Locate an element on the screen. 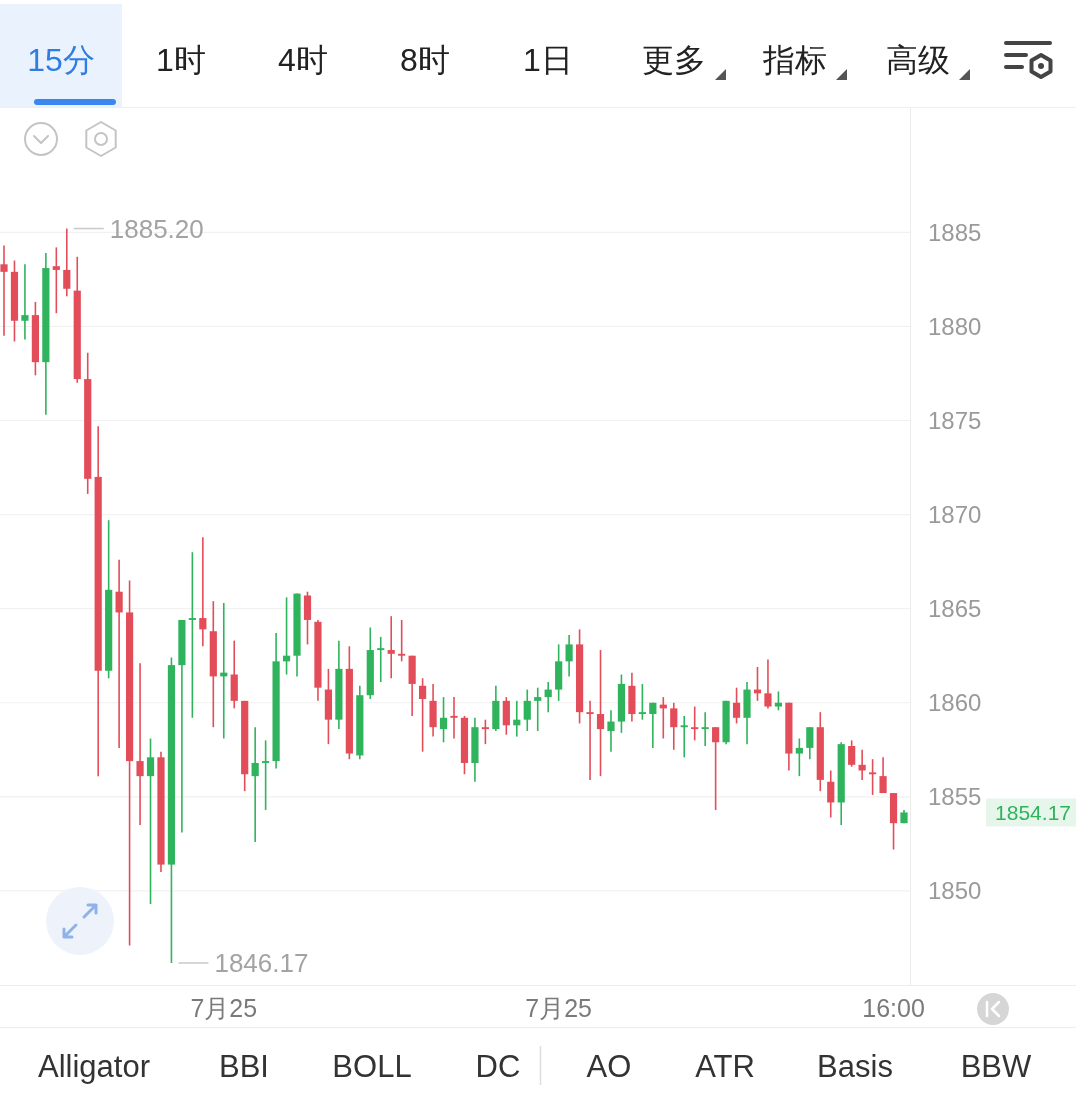 The image size is (1076, 1120). text: 15分 is located at coordinates (61, 60).